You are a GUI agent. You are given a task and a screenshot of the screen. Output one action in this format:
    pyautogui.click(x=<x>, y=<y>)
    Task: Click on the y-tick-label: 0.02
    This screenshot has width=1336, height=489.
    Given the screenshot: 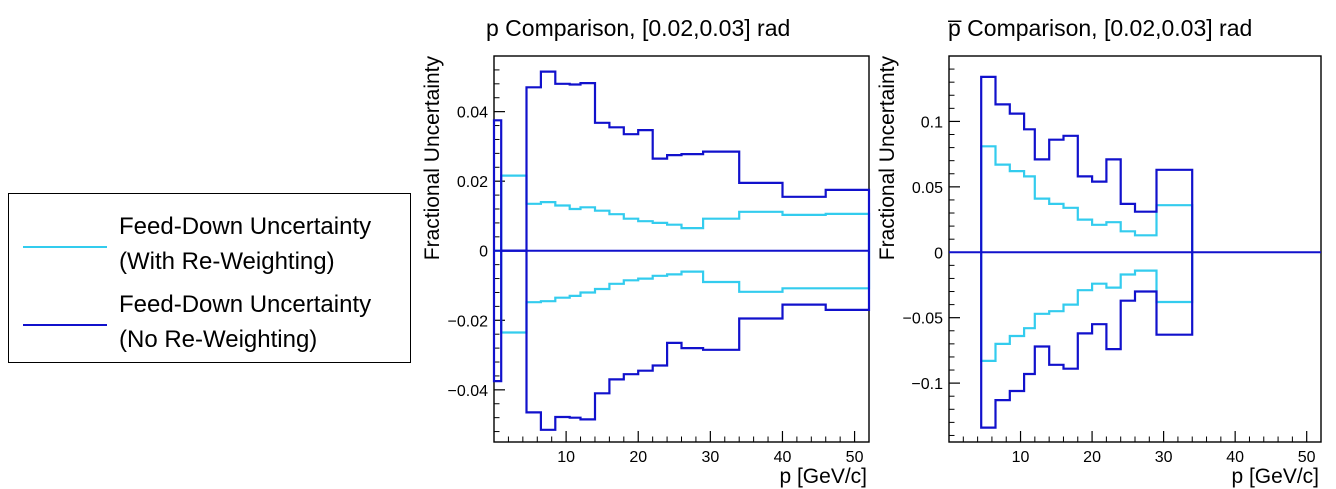 What is the action you would take?
    pyautogui.click(x=472, y=182)
    